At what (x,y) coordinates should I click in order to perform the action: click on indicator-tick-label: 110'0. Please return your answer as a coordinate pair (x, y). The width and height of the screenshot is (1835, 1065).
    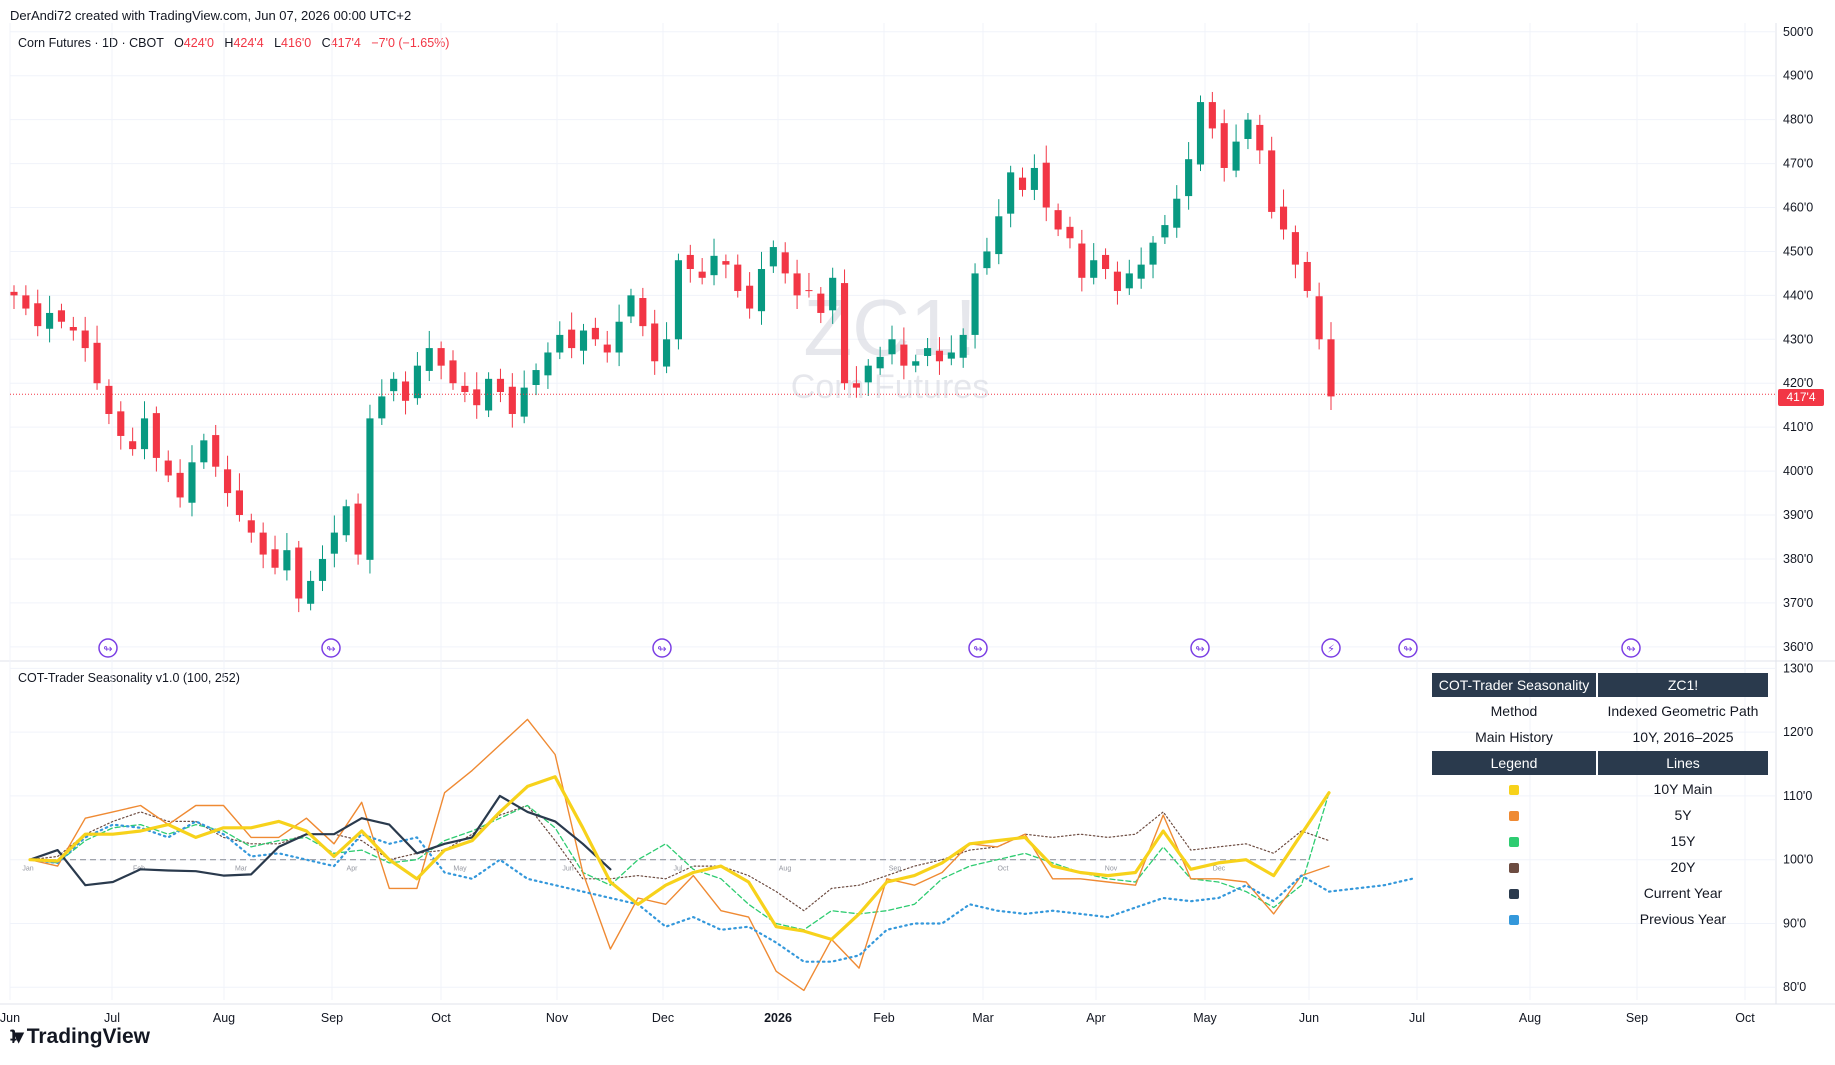
    Looking at the image, I should click on (1797, 796).